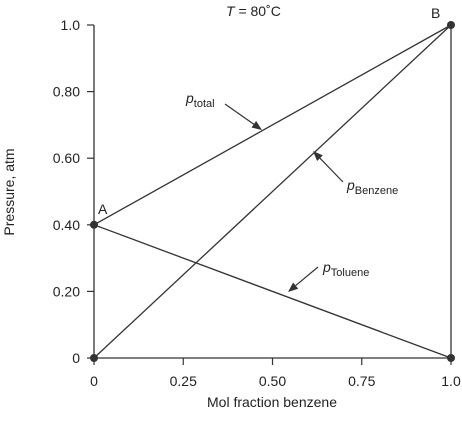  Describe the element at coordinates (331, 170) in the screenshot. I see `arrow-p-benzene` at that location.